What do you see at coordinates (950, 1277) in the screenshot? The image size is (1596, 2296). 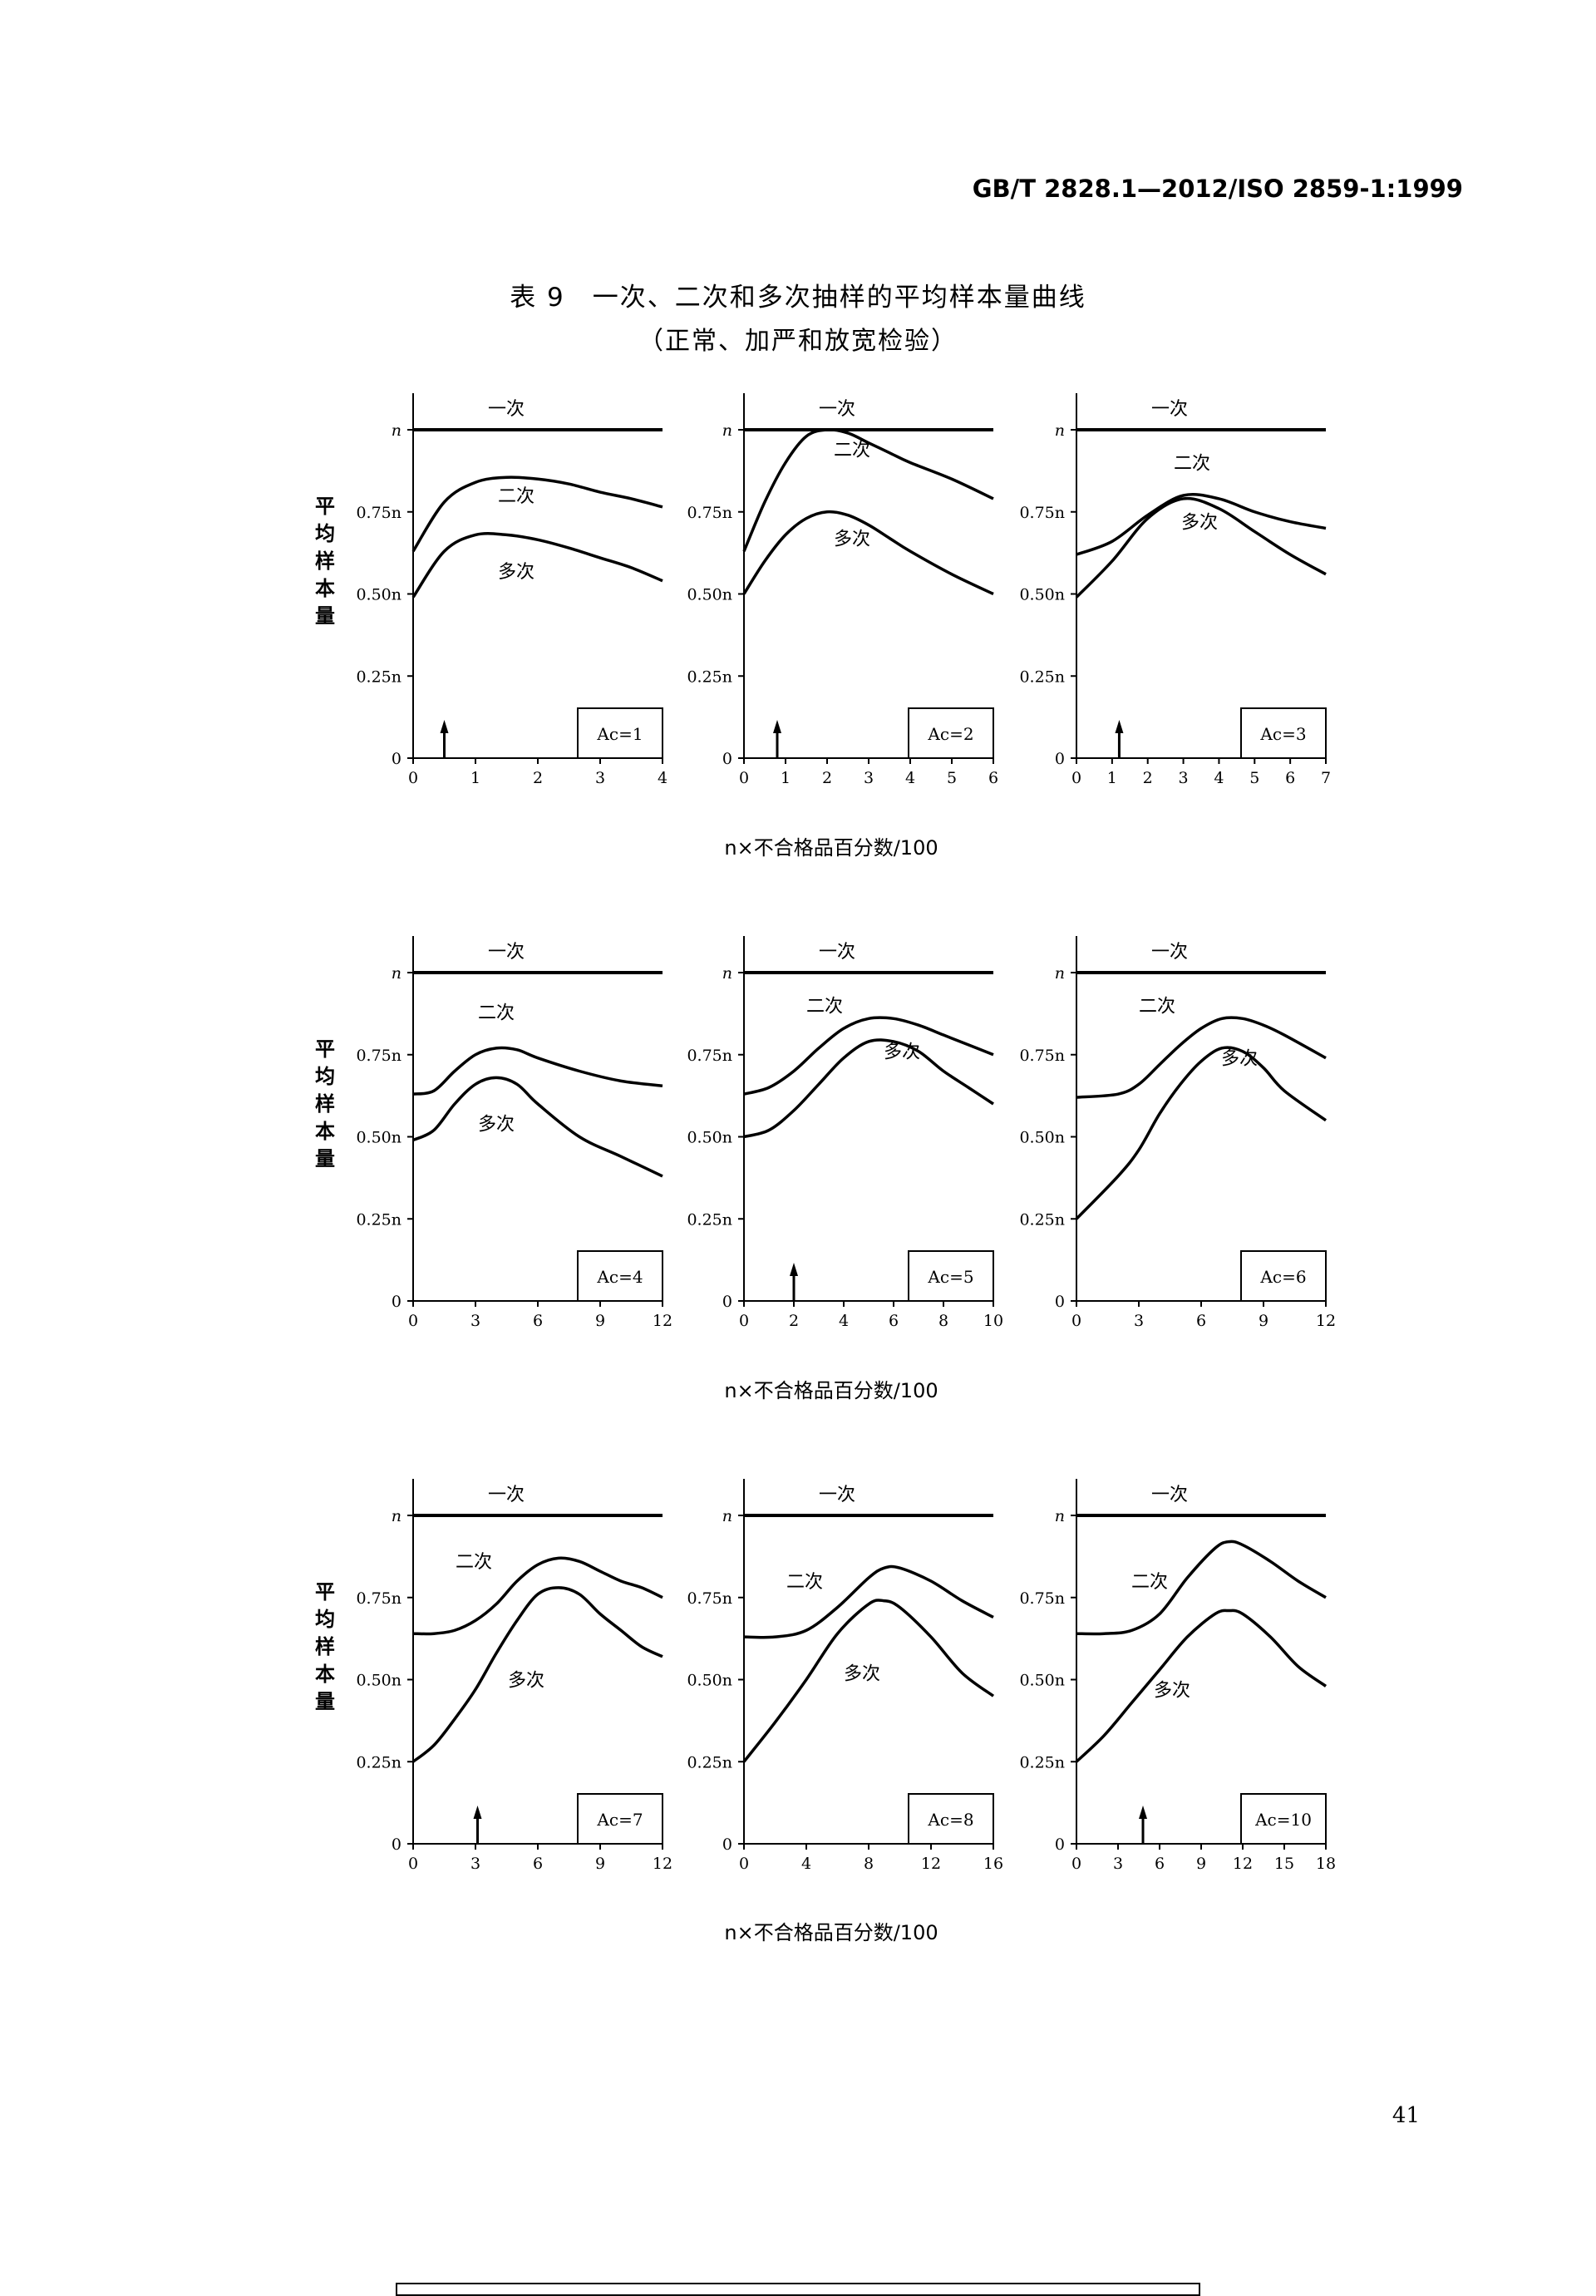 I see `acceptance-label: Ac=5` at bounding box center [950, 1277].